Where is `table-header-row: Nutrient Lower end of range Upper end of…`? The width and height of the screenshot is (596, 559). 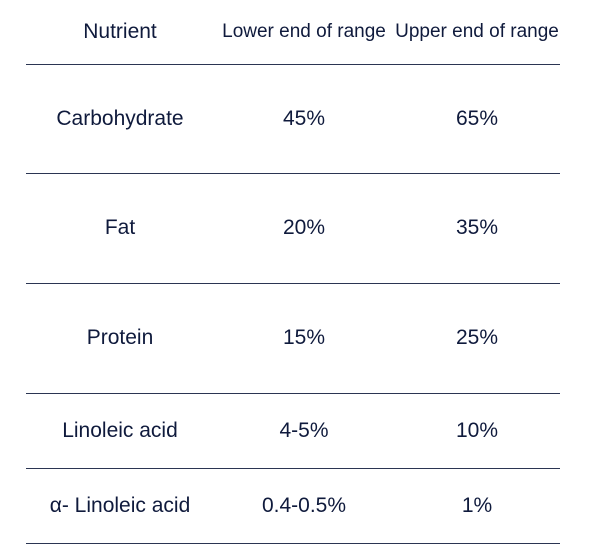
table-header-row: Nutrient Lower end of range Upper end of… is located at coordinates (293, 32).